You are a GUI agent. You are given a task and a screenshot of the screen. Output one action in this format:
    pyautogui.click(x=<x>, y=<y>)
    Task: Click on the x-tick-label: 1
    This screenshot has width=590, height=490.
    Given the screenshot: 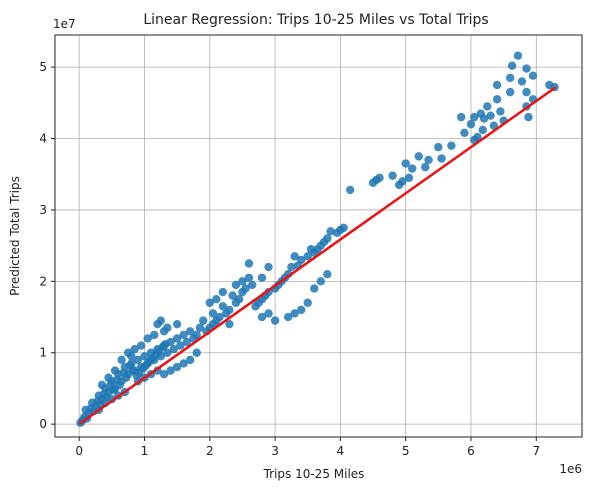 What is the action you would take?
    pyautogui.click(x=145, y=451)
    